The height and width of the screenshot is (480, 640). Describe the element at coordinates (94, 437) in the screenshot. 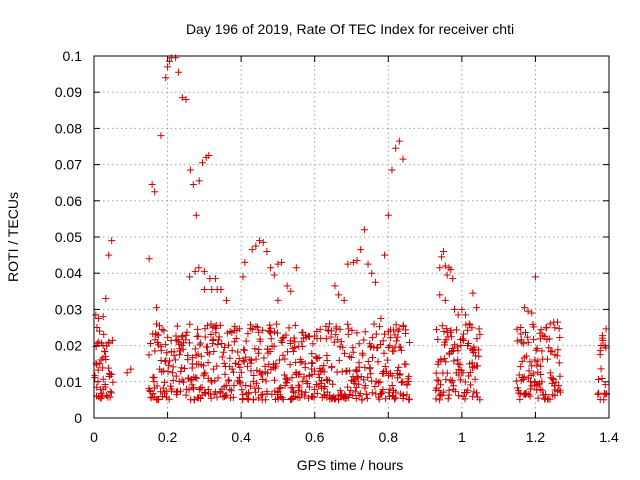

I see `x-tick-label: 0` at that location.